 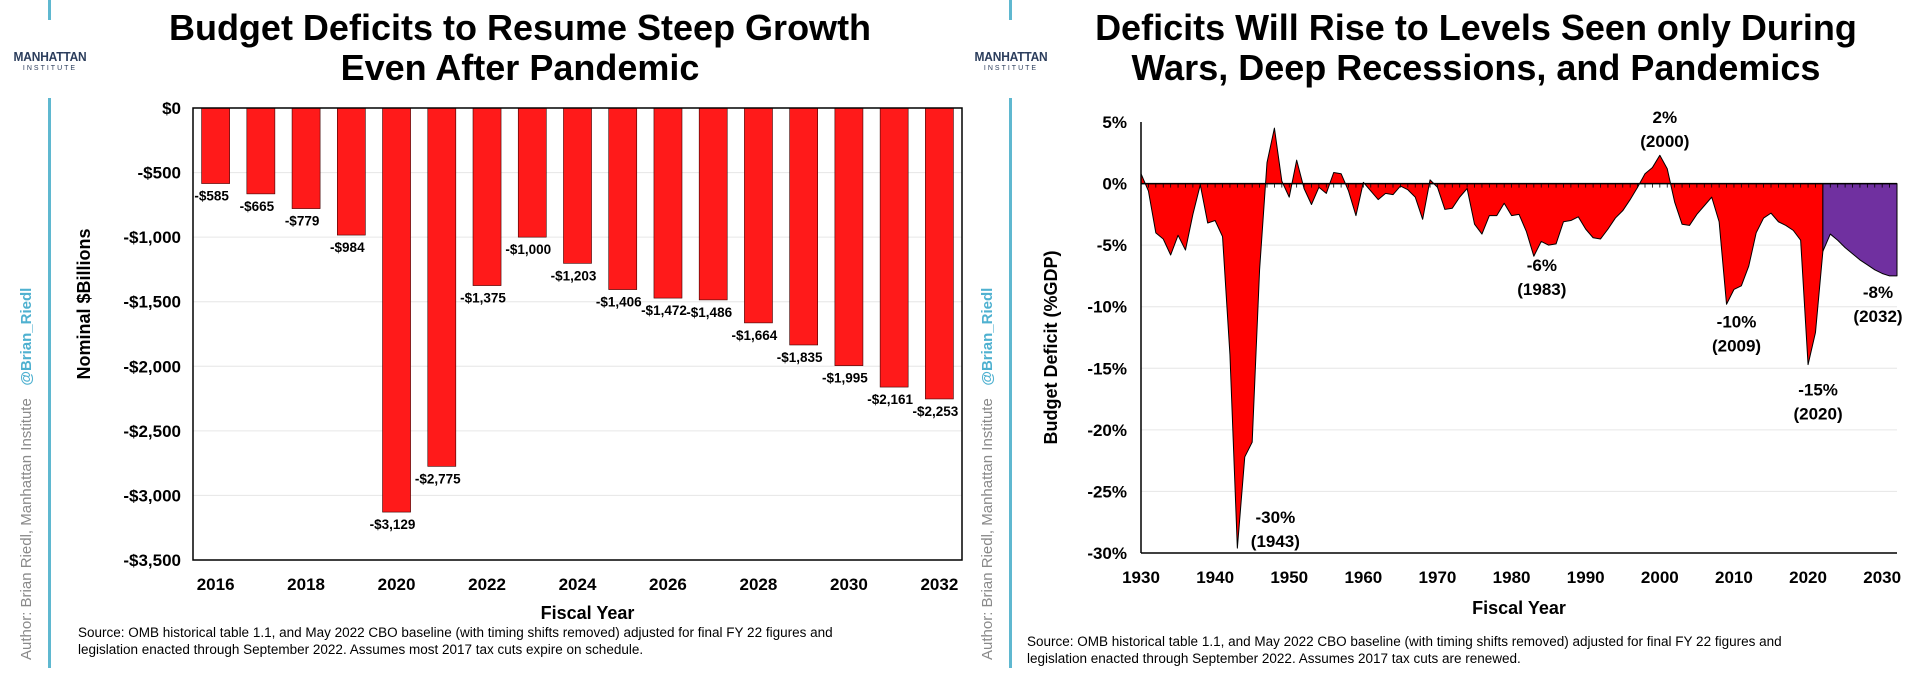 What do you see at coordinates (1114, 184) in the screenshot?
I see `y-tick-label: 0%` at bounding box center [1114, 184].